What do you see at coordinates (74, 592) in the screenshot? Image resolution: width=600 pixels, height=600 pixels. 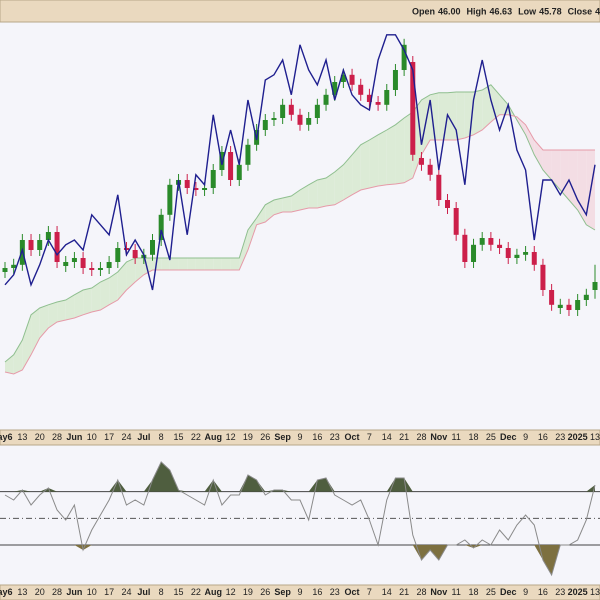 I see `x-tick-label: Jun` at bounding box center [74, 592].